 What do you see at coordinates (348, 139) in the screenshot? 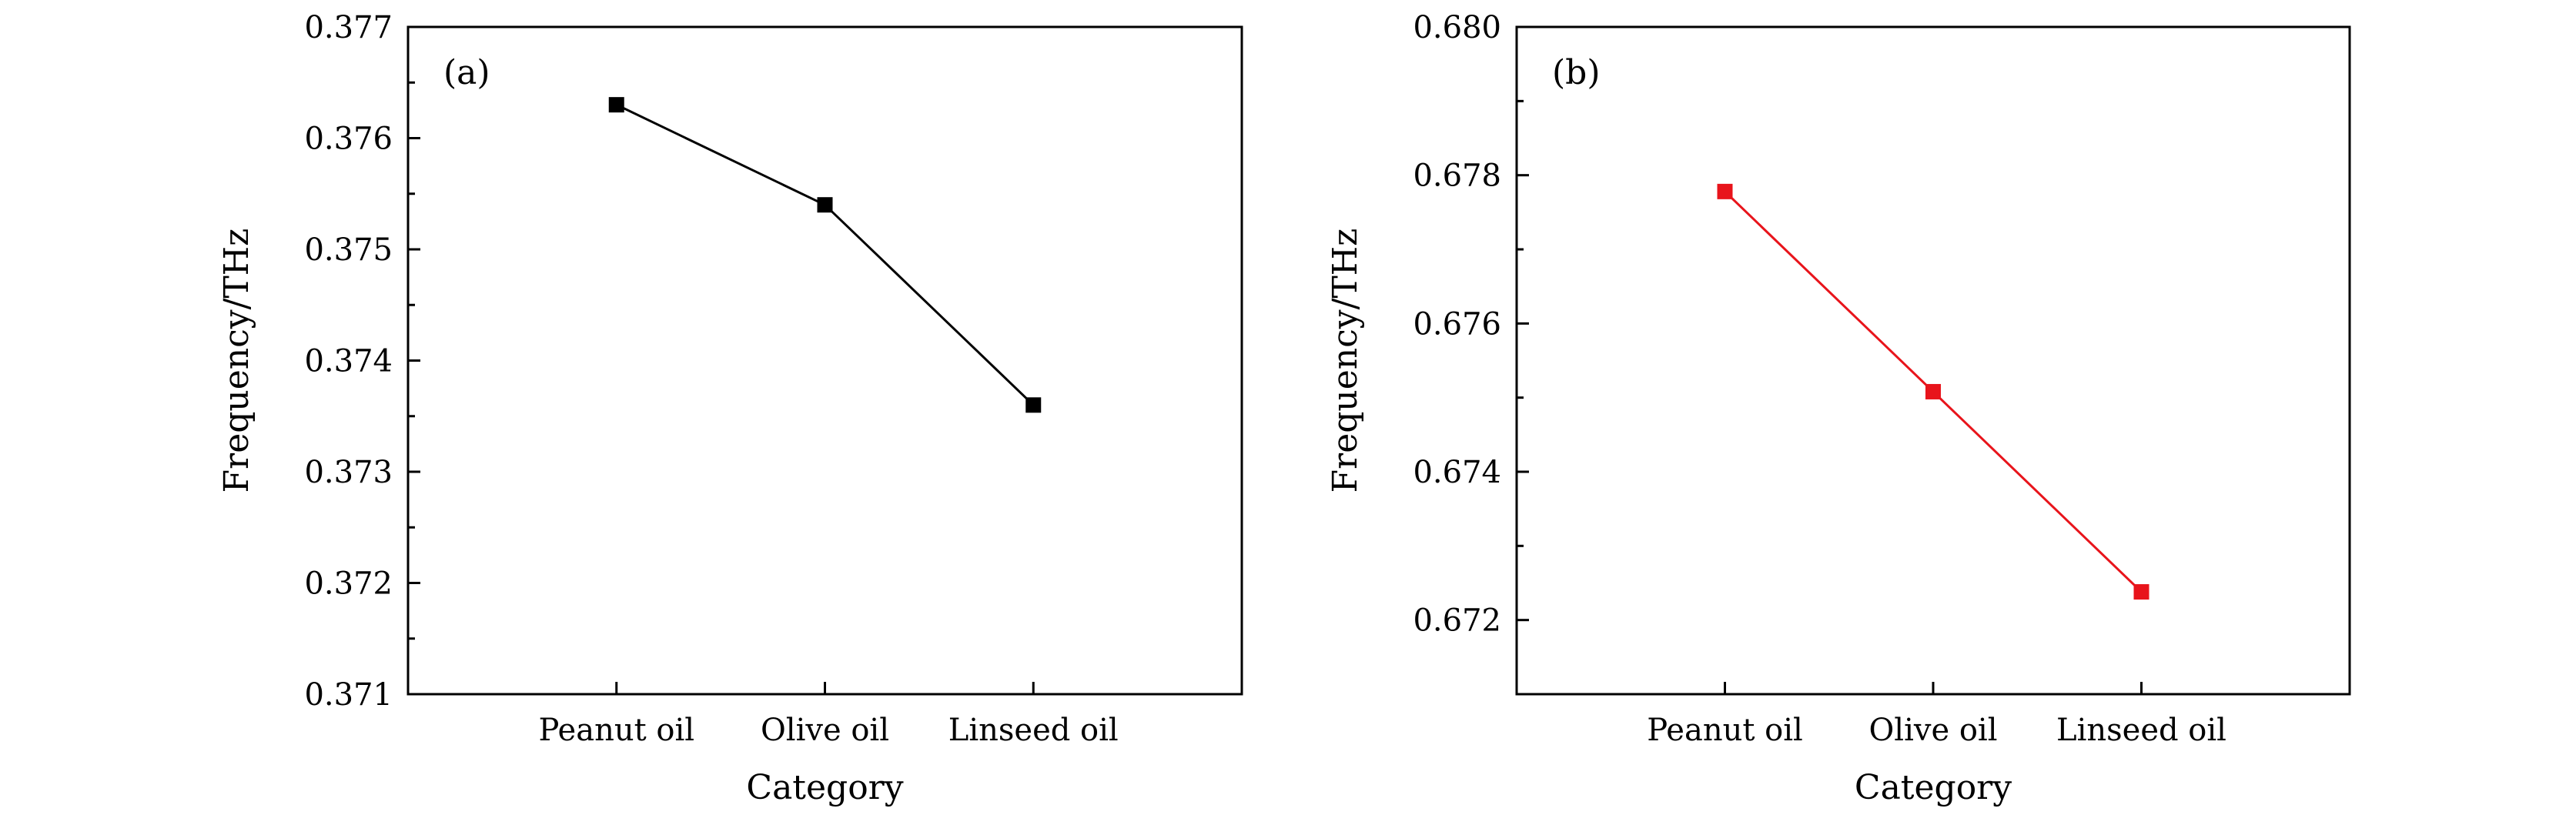
I see `y-tick-label: 0.376` at bounding box center [348, 139].